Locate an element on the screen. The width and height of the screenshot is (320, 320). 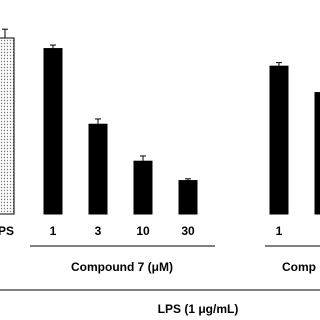
x-tick-label: 30 is located at coordinates (188, 231).